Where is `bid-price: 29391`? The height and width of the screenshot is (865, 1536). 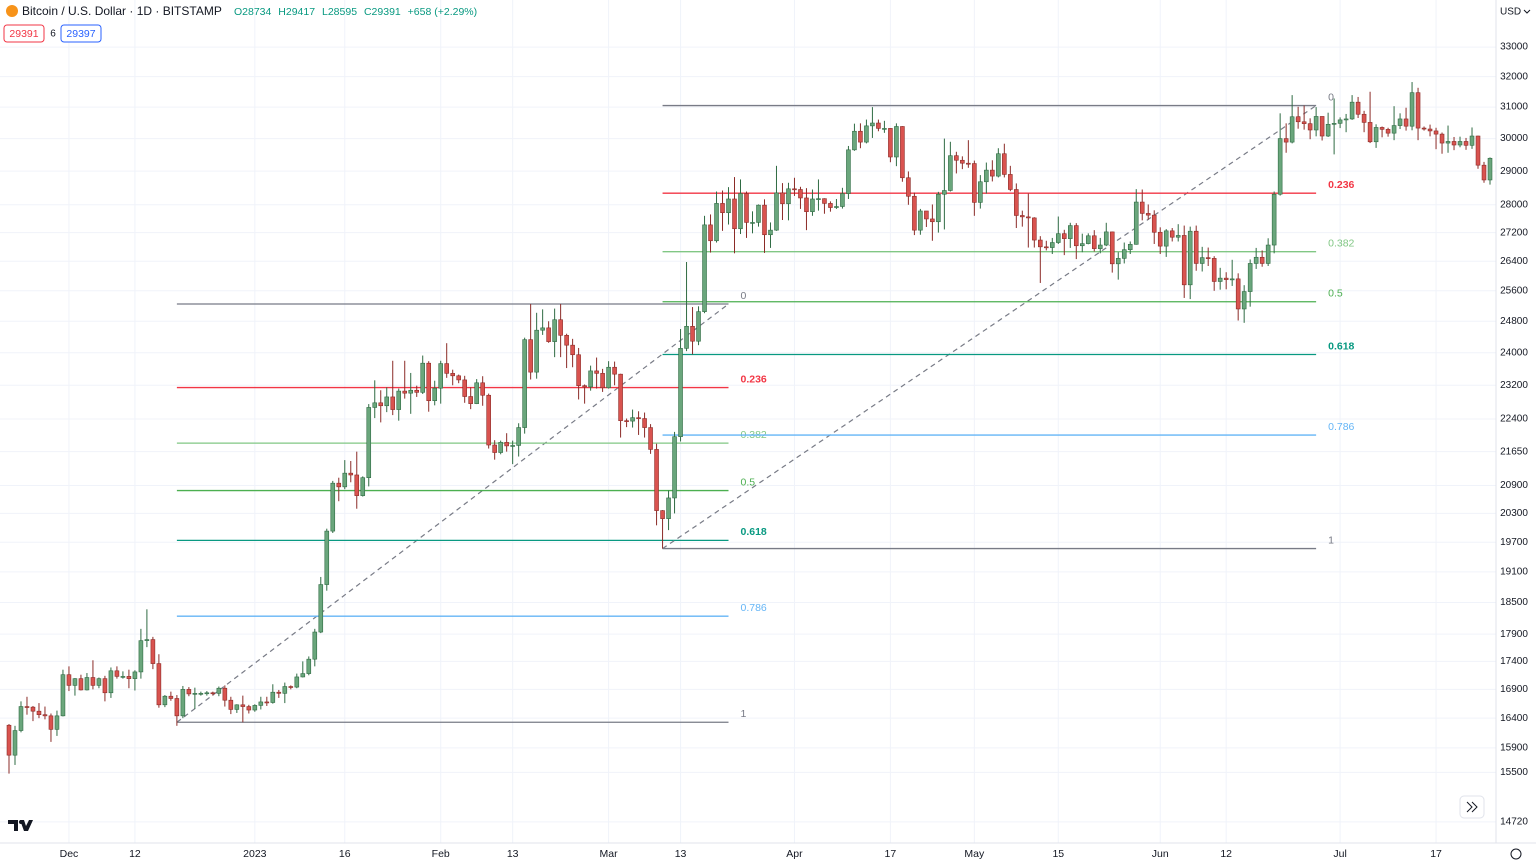 bid-price: 29391 is located at coordinates (23, 34).